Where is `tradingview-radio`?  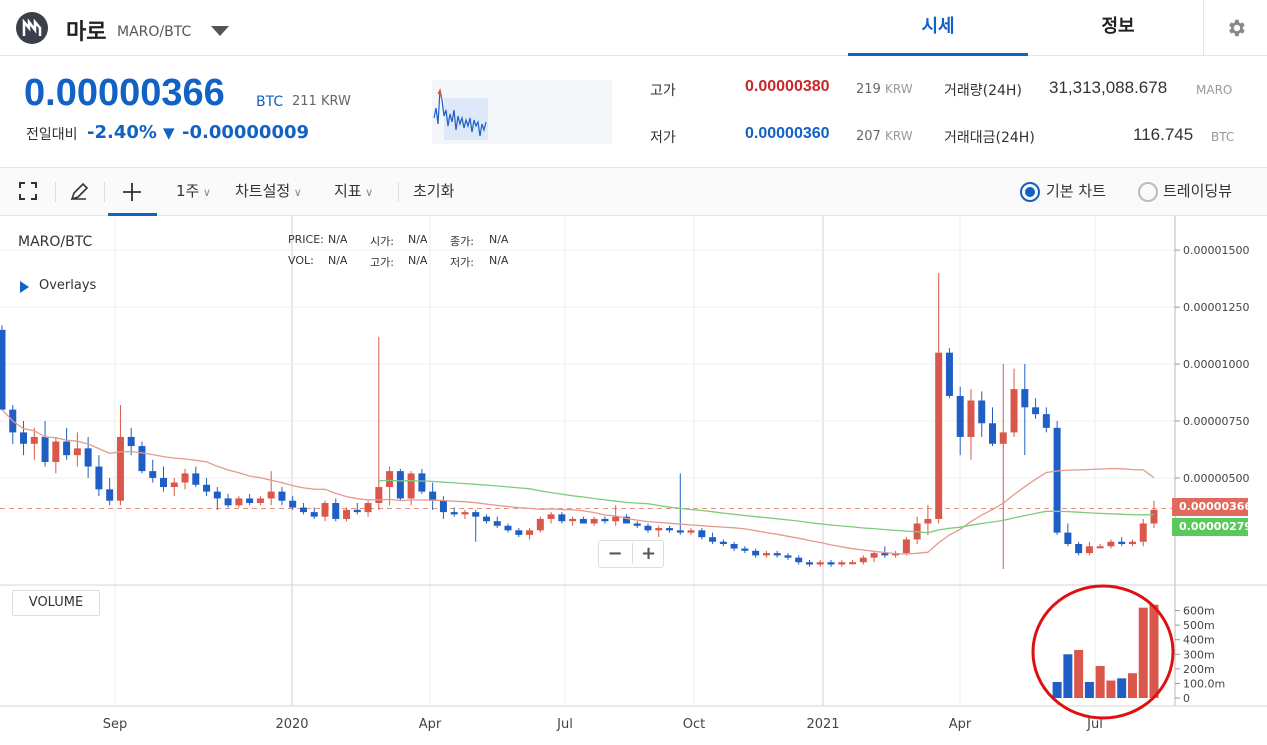
tradingview-radio is located at coordinates (1148, 192).